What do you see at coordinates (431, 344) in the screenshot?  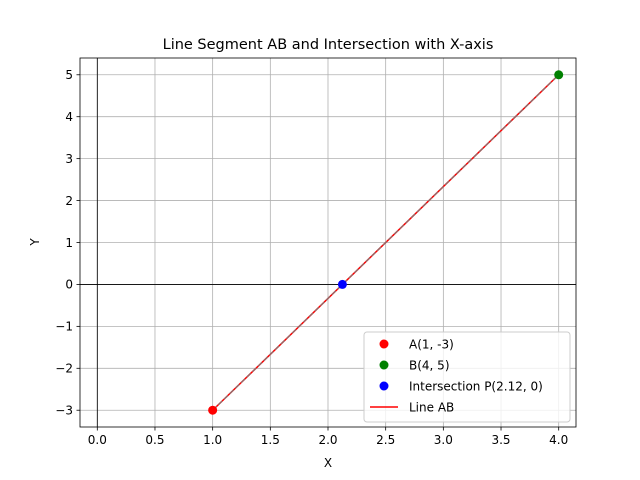 I see `legend-label-0: A(1, -3)` at bounding box center [431, 344].